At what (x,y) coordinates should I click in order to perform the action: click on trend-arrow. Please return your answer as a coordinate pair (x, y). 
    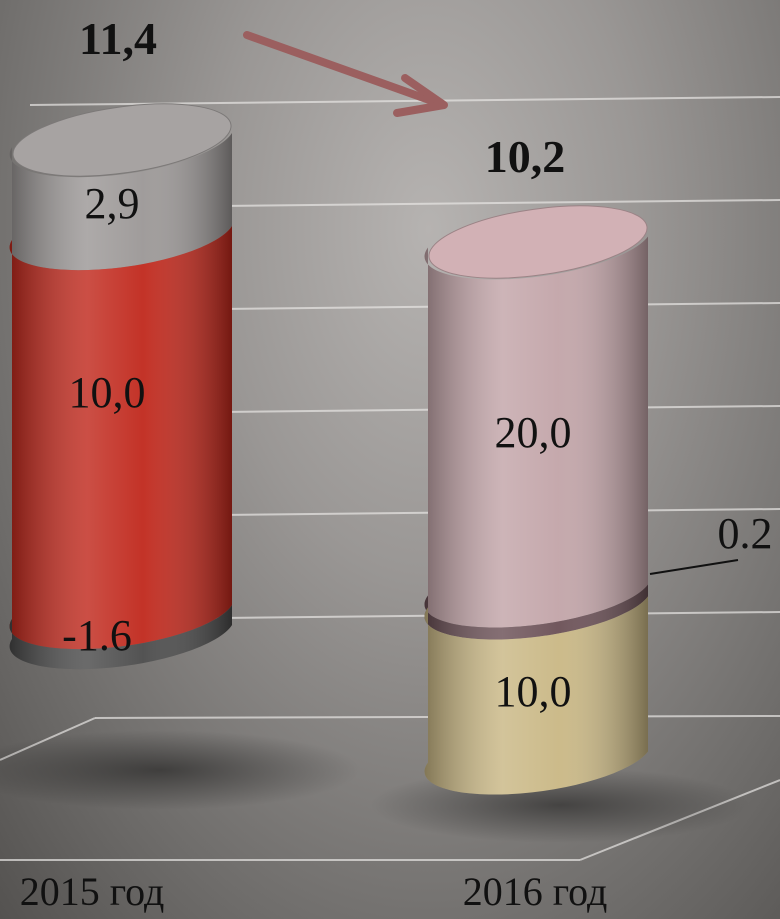
    Looking at the image, I should click on (345, 74).